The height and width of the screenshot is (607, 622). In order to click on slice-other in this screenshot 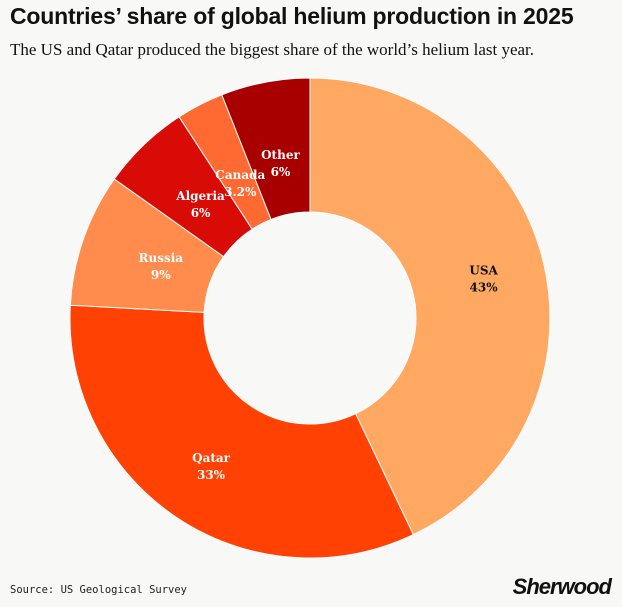, I will do `click(266, 149)`.